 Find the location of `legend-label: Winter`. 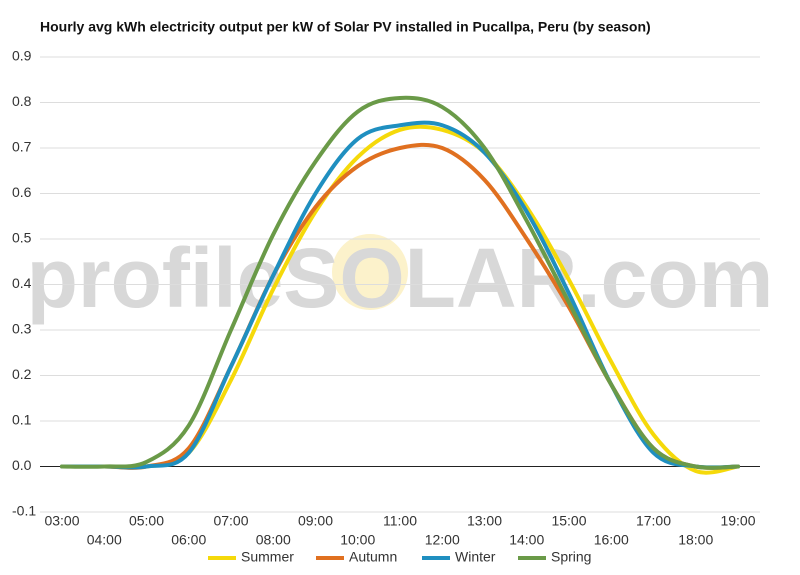

legend-label: Winter is located at coordinates (475, 557).